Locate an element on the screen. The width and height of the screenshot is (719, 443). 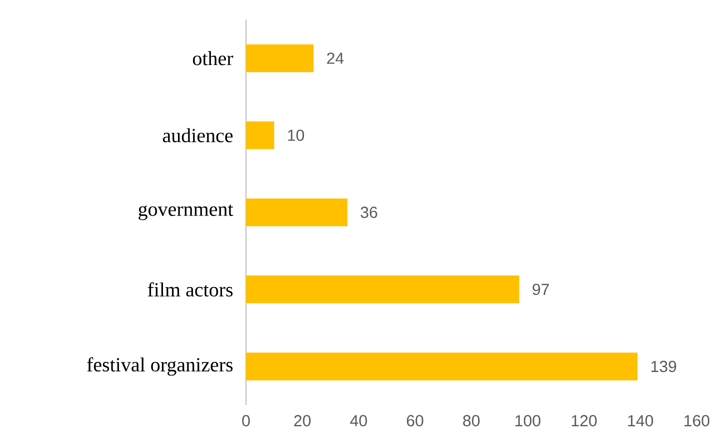
data-label: 24 is located at coordinates (335, 58).